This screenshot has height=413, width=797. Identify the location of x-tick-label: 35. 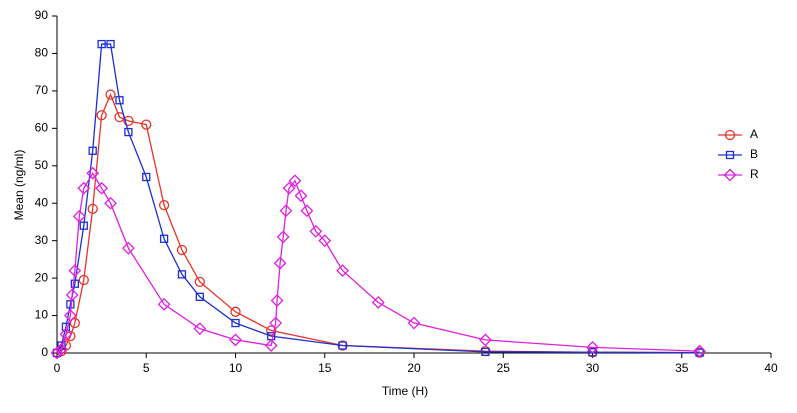
(682, 368).